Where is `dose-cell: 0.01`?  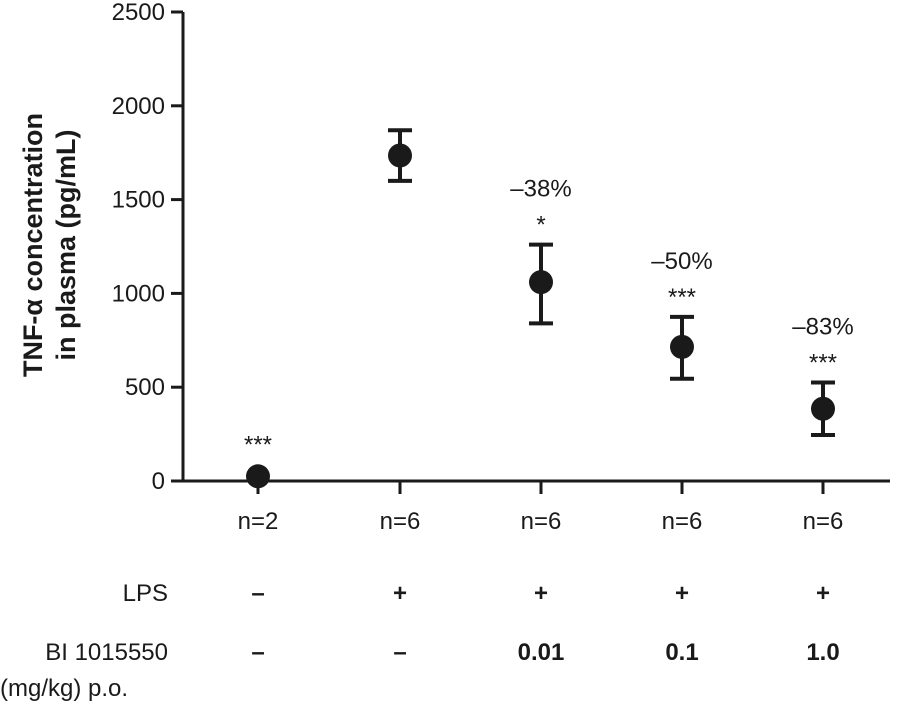 dose-cell: 0.01 is located at coordinates (541, 652).